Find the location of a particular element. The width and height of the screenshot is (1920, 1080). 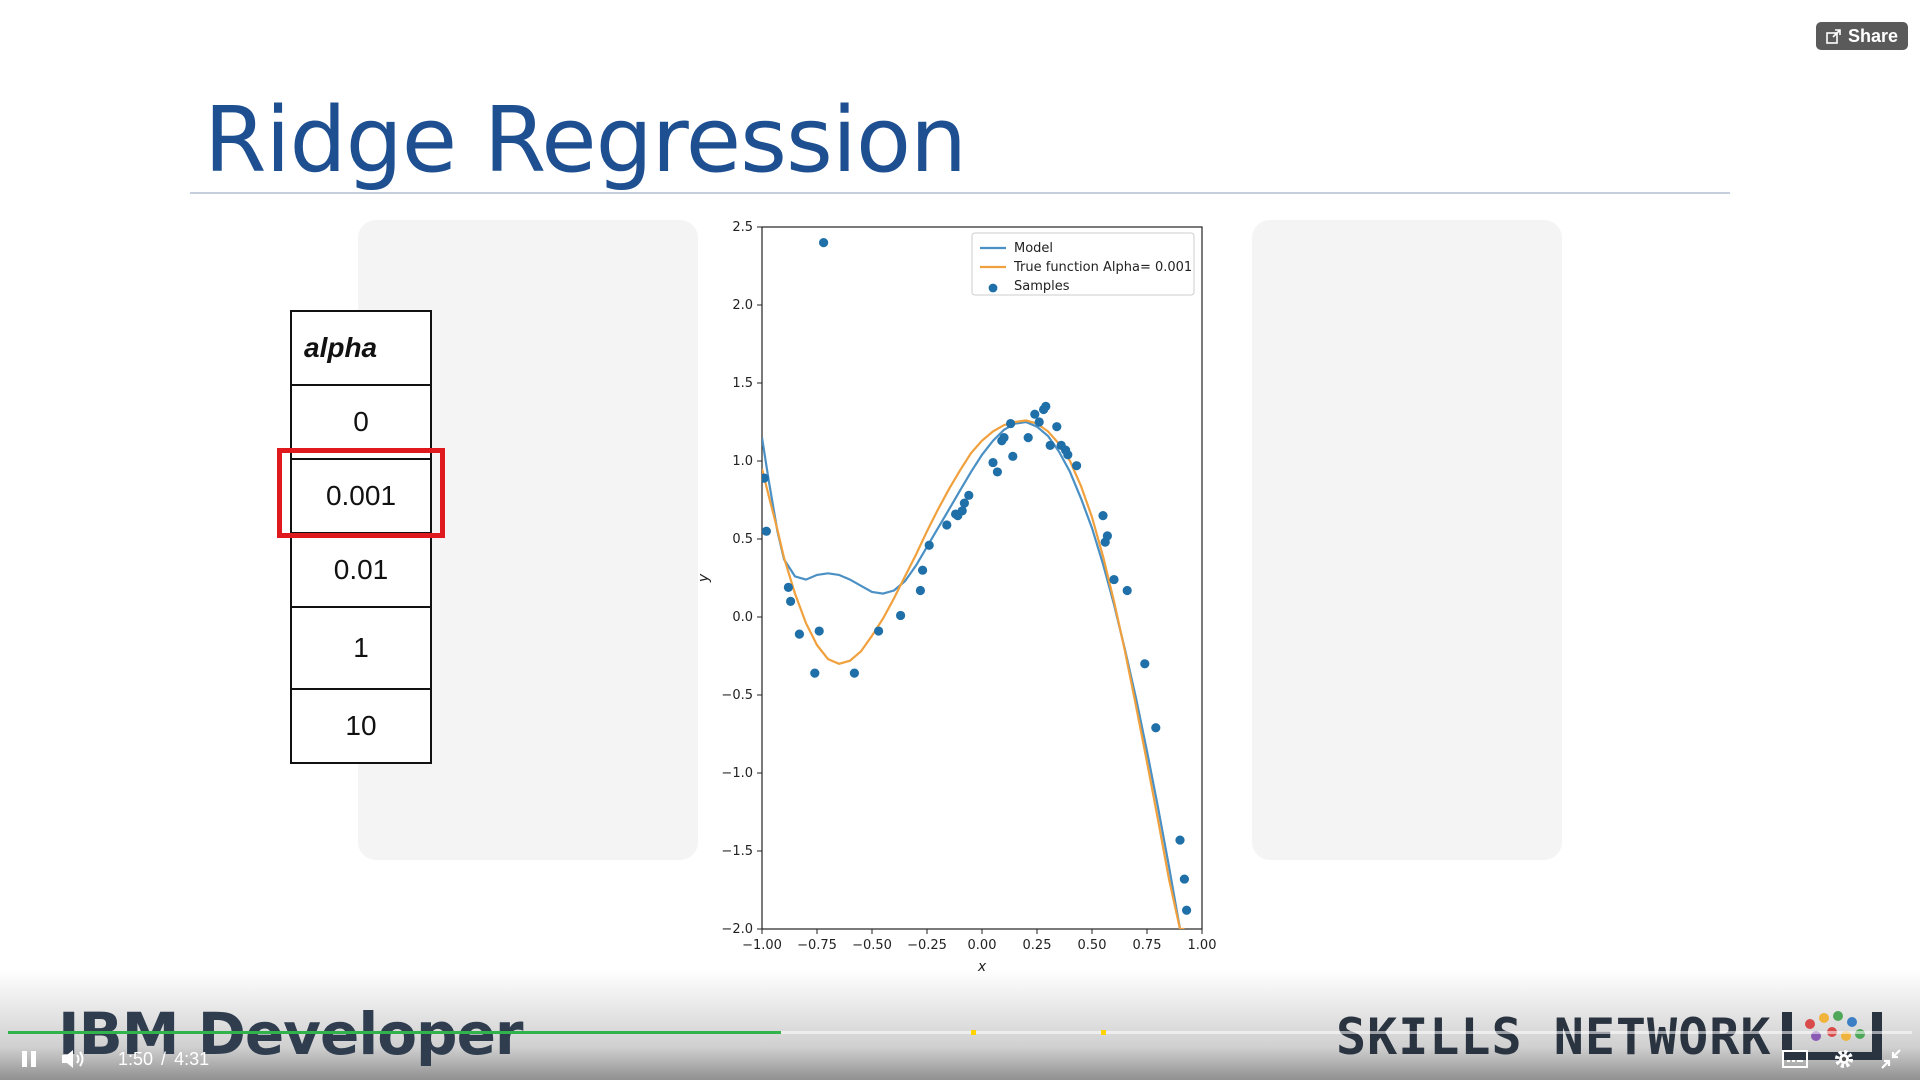

alpha-value-2: 0.01 is located at coordinates (361, 569).